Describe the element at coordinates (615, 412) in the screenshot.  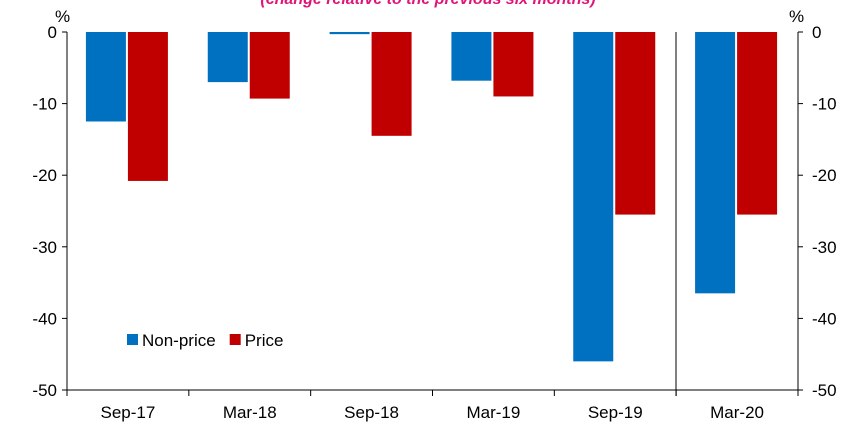
I see `x-tick-label: Sep-19` at that location.